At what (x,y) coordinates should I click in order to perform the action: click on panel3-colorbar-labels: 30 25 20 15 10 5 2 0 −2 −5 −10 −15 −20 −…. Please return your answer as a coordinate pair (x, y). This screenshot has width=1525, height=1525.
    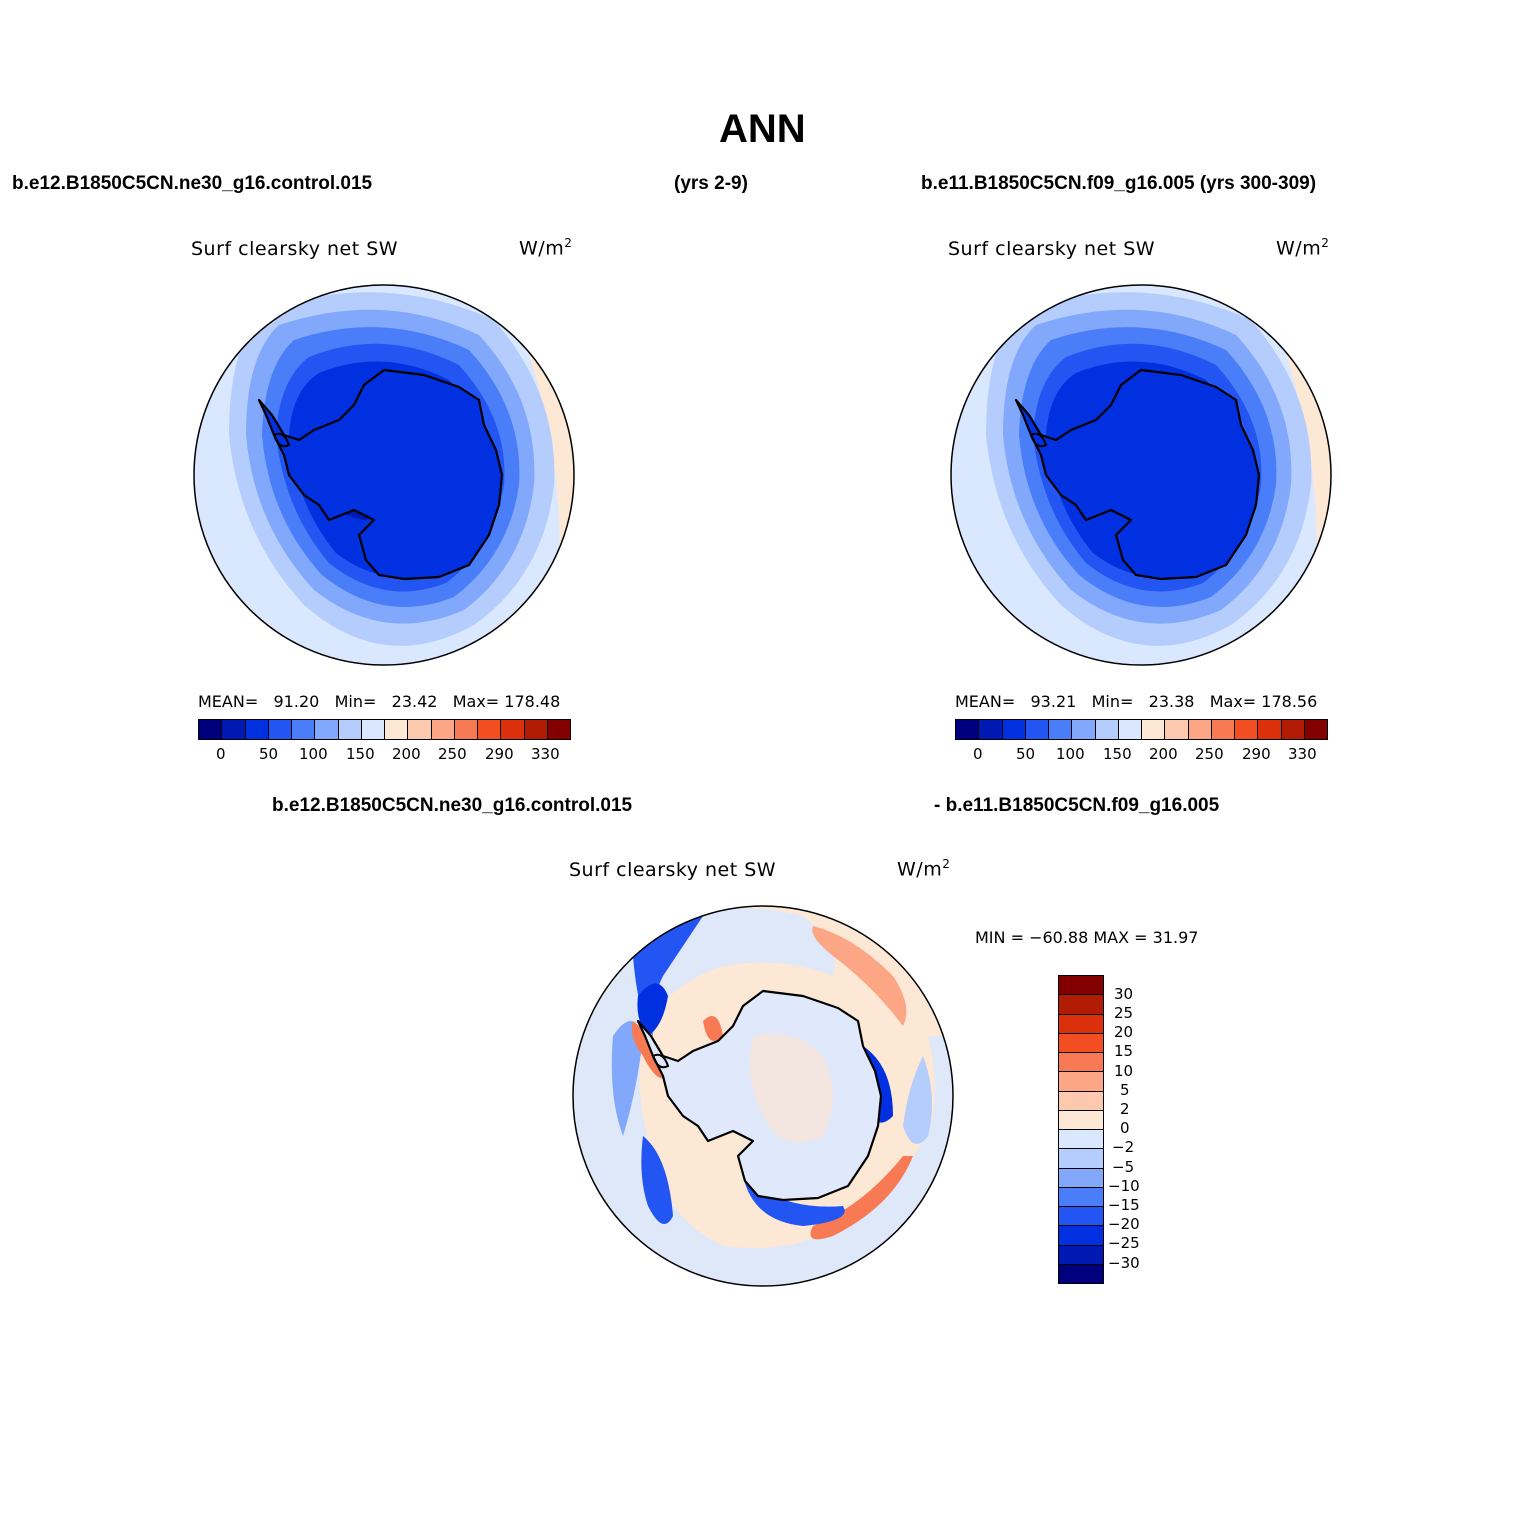
    Looking at the image, I should click on (1124, 1128).